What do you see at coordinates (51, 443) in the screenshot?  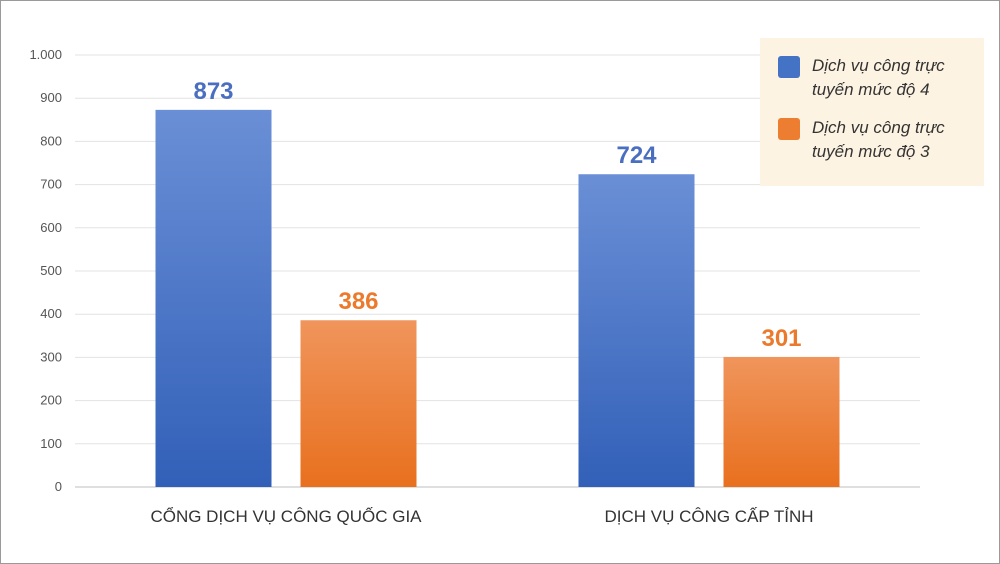 I see `y-tick-label: 100` at bounding box center [51, 443].